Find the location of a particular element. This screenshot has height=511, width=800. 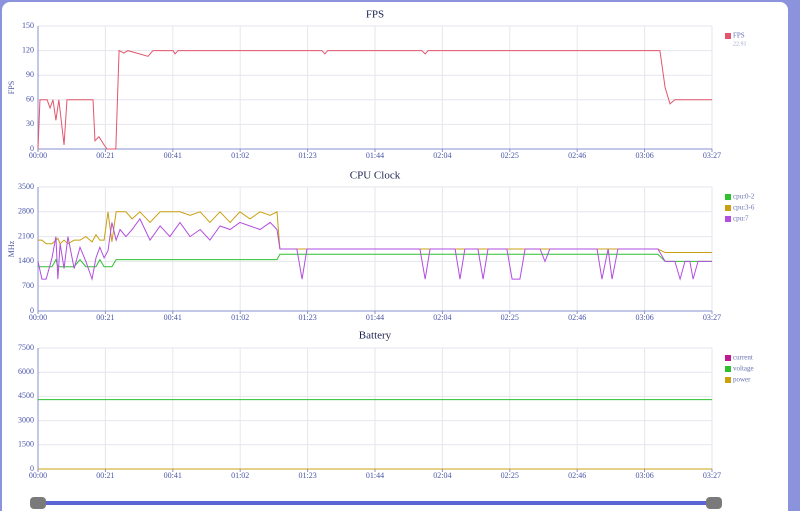

y-tick-label: 30 is located at coordinates (30, 123).